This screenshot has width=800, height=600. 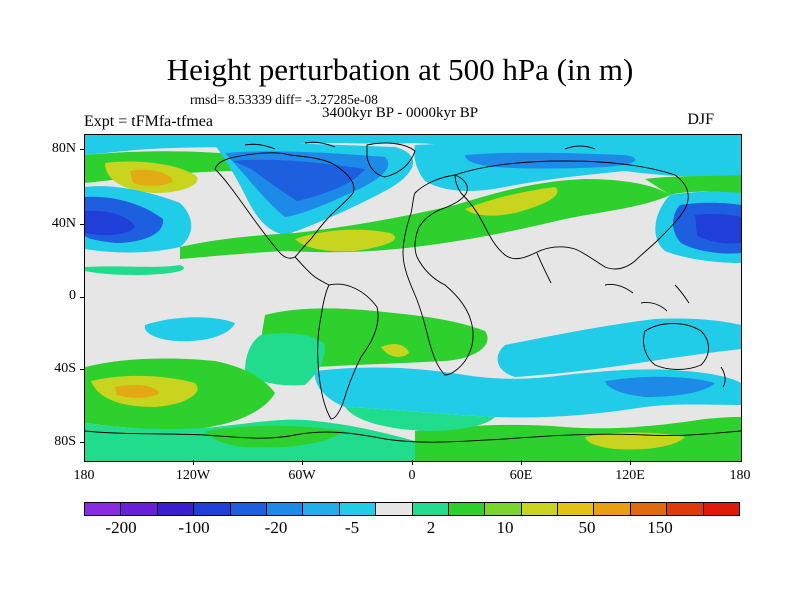 I want to click on antarctic-teal-band, so click(x=420, y=419).